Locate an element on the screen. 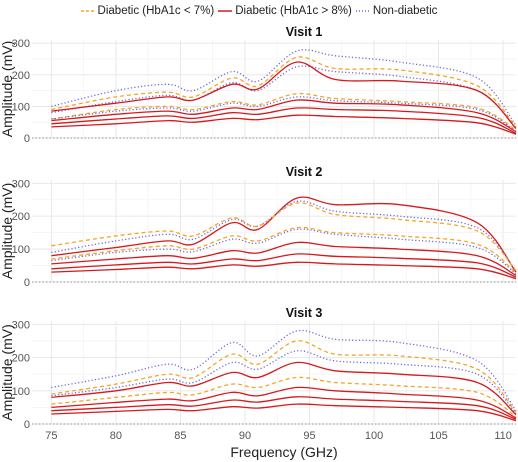  panel-1-series-2-line is located at coordinates (284, 97).